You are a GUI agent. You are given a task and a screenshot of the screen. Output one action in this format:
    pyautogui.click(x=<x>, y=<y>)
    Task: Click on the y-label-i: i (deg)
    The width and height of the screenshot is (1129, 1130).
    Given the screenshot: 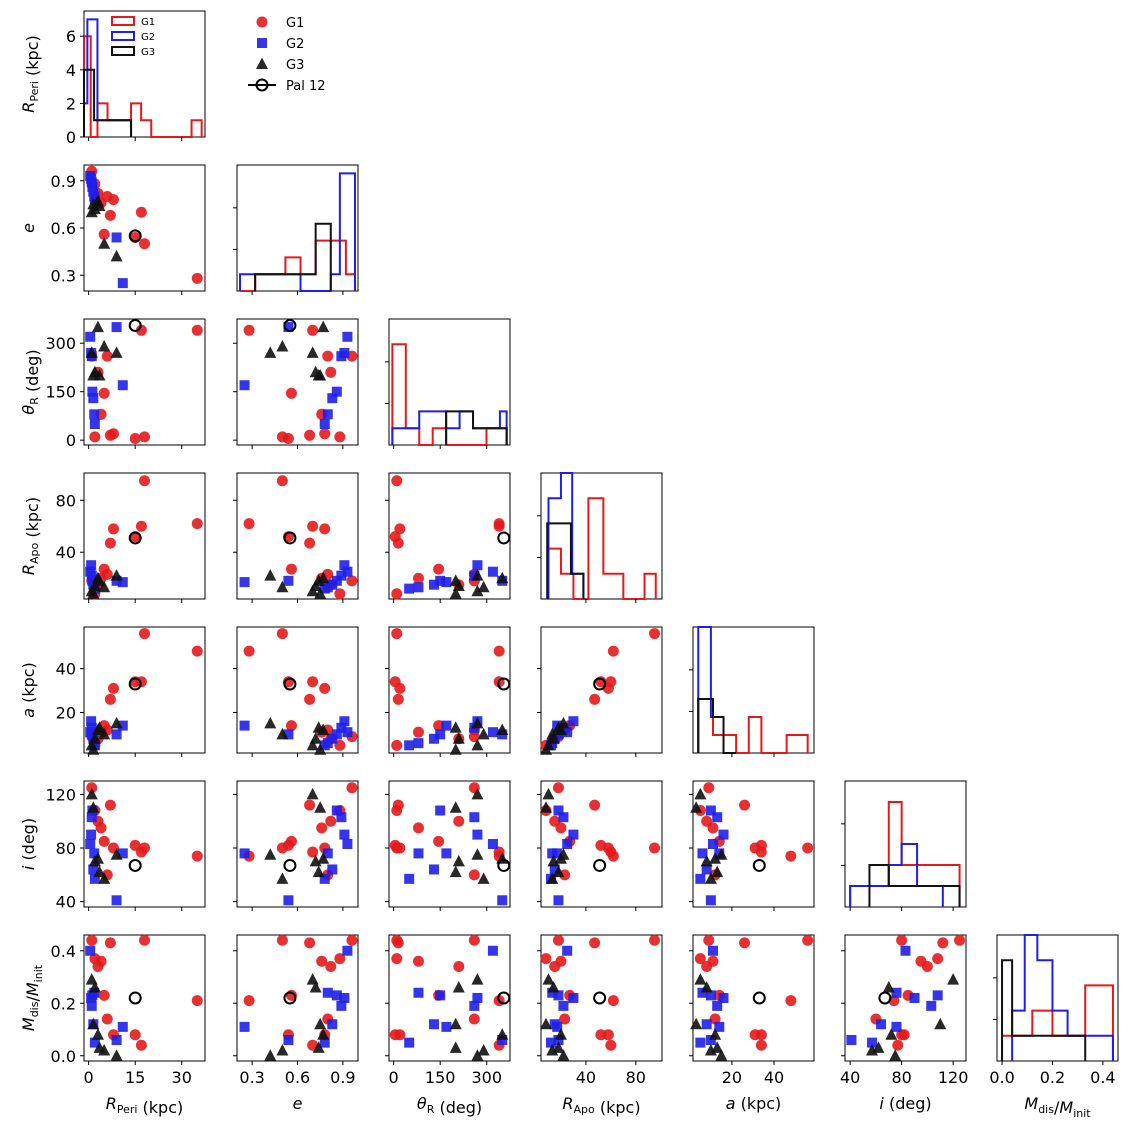 What is the action you would take?
    pyautogui.click(x=28, y=844)
    